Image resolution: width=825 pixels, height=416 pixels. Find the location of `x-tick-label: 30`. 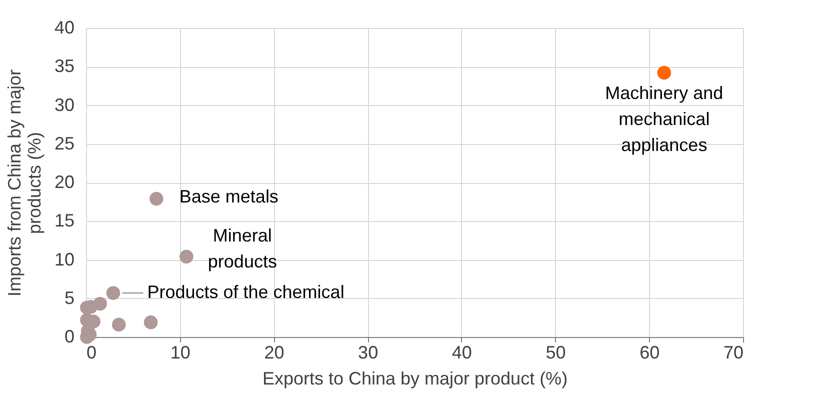

x-tick-label: 30 is located at coordinates (368, 352).